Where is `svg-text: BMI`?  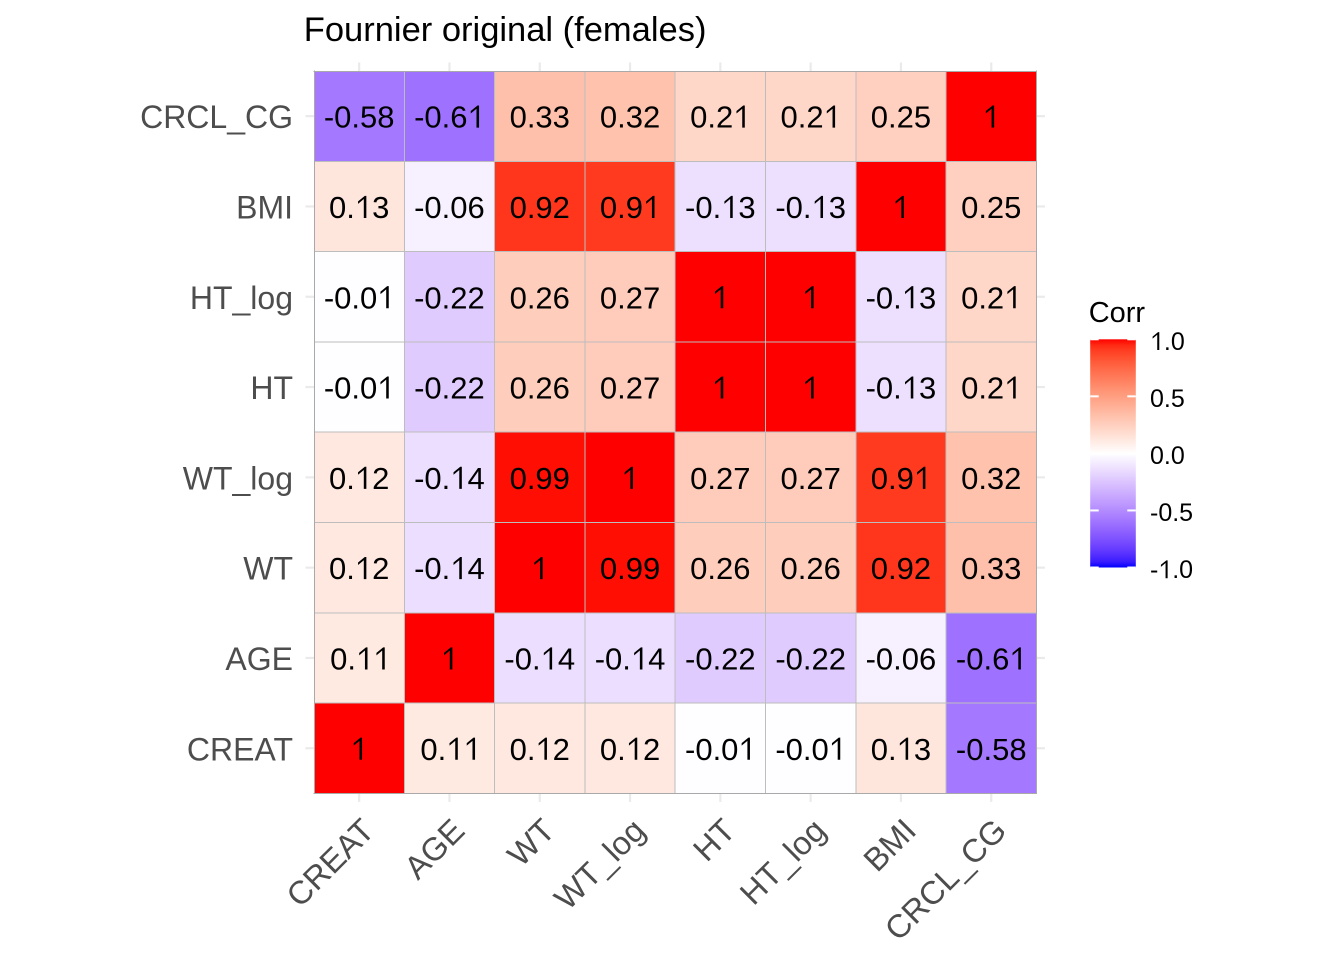
svg-text: BMI is located at coordinates (264, 207).